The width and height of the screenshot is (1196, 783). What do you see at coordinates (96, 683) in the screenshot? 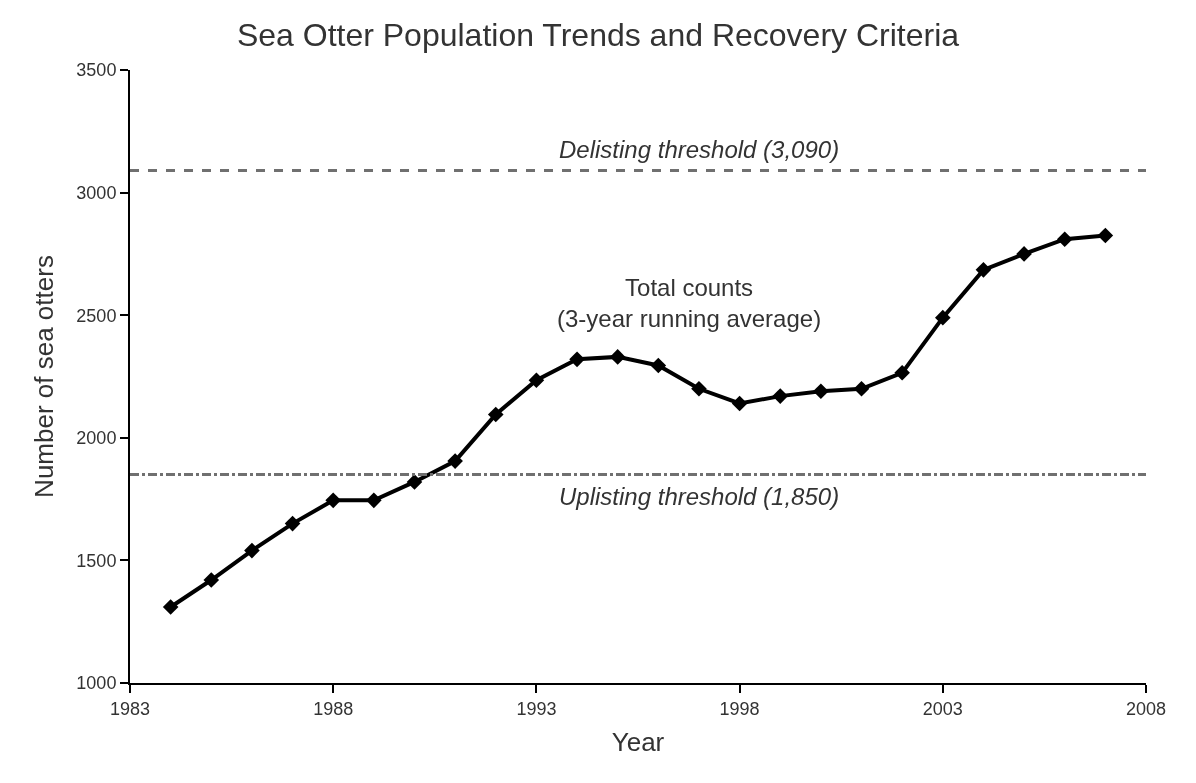
I see `y-tick-label: 1000` at bounding box center [96, 683].